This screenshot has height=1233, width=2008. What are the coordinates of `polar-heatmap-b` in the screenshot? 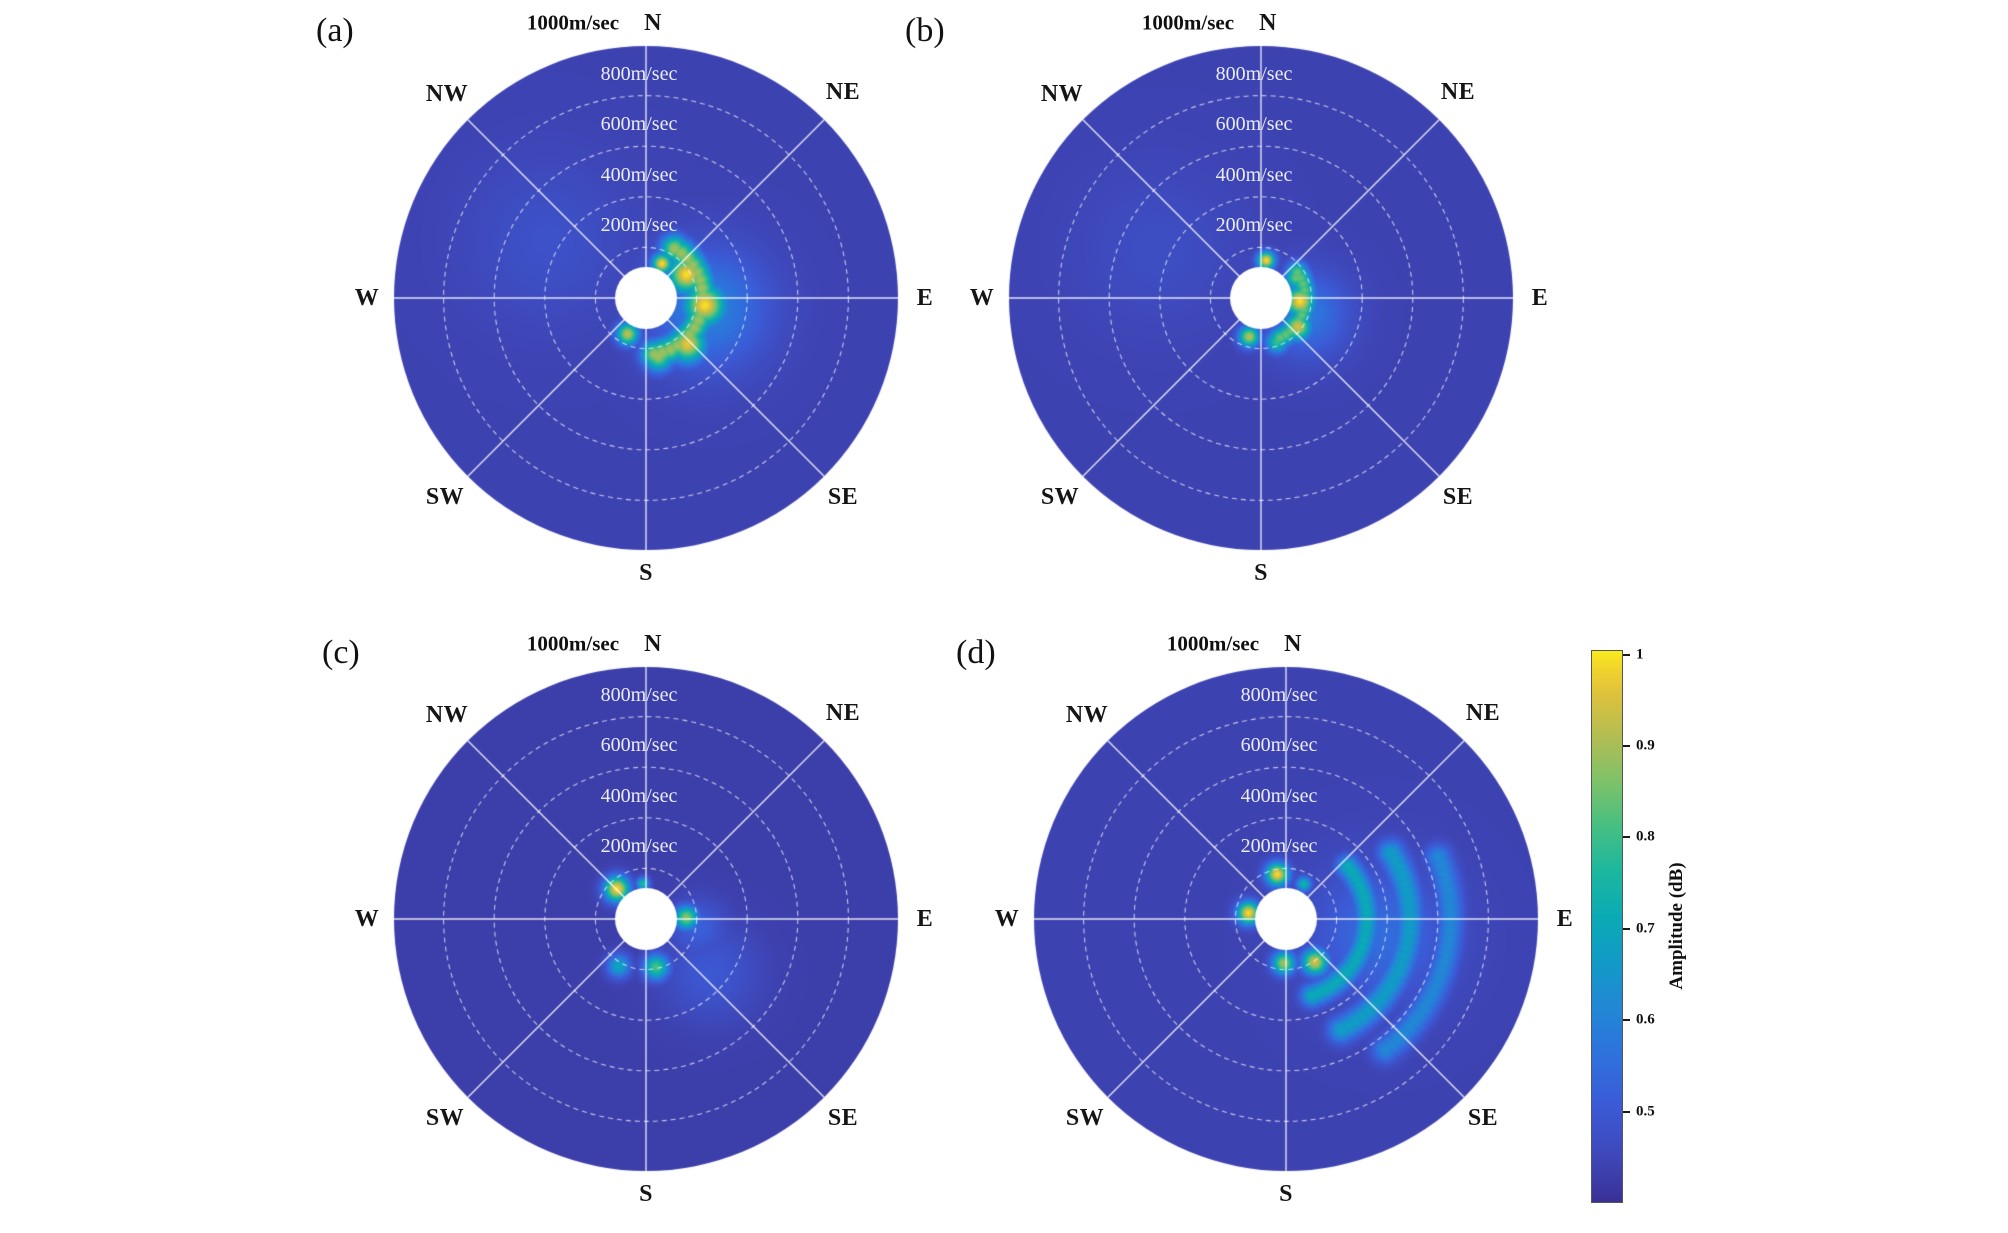 It's located at (1261, 298).